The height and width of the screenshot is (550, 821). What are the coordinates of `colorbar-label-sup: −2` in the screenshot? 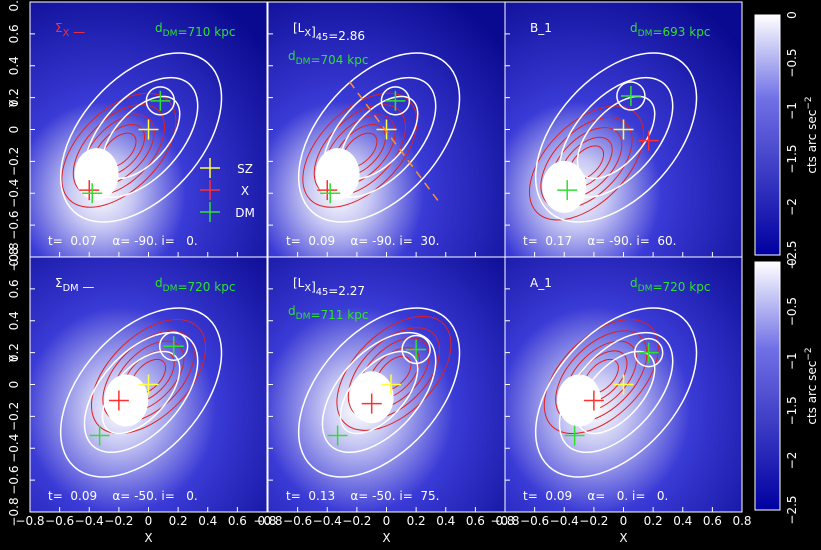 It's located at (809, 102).